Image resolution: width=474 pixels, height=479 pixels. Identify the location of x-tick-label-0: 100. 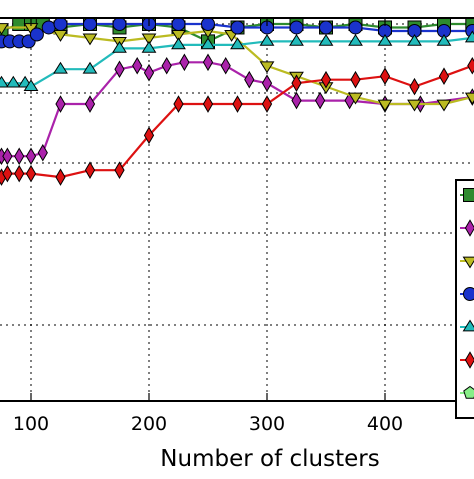
(31, 424).